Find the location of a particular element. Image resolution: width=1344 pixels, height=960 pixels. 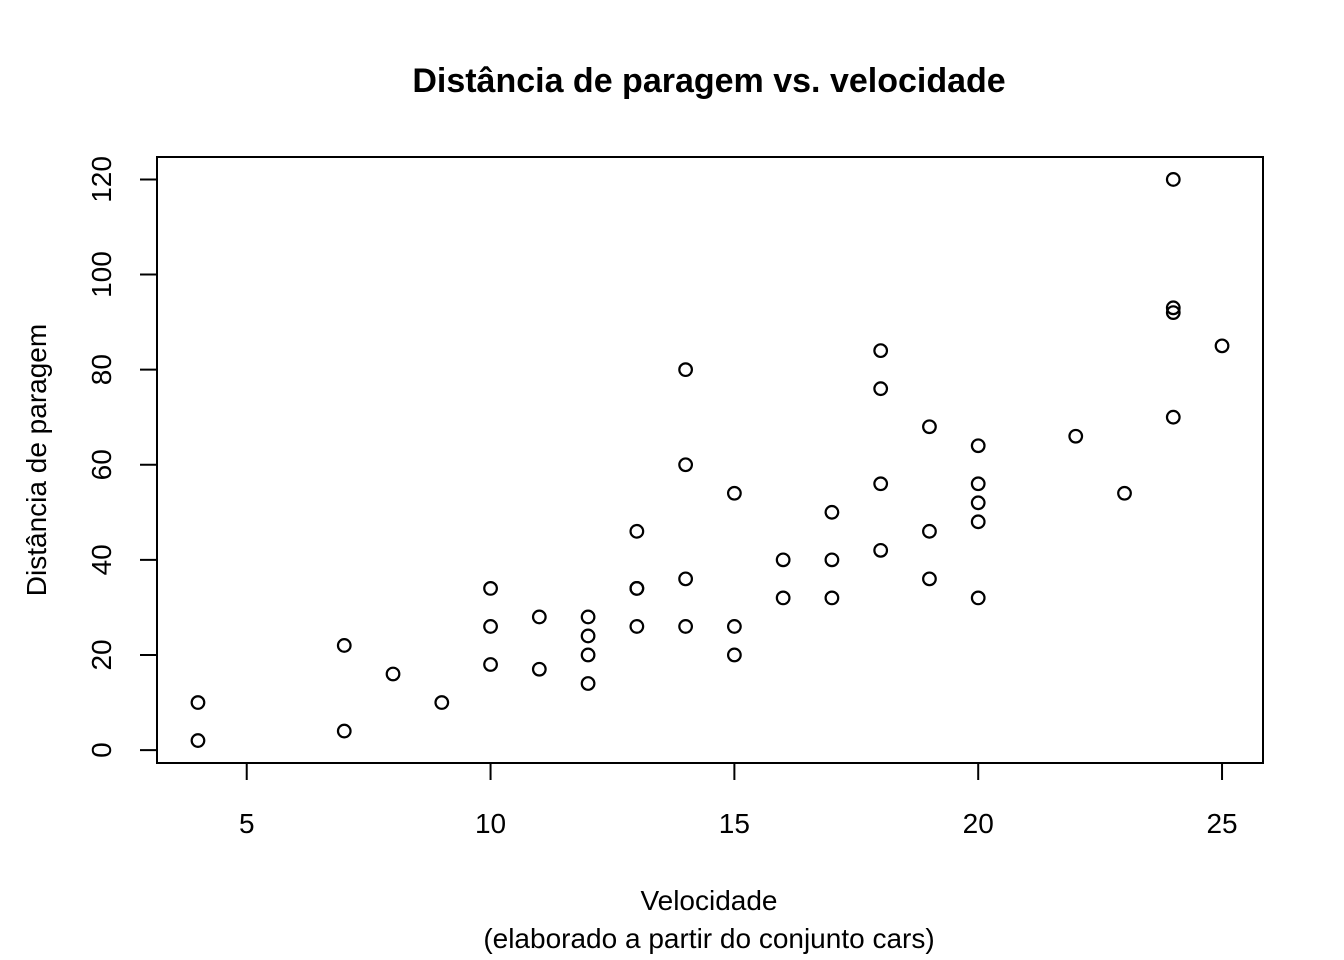

x-axis-label: Velocidade is located at coordinates (708, 900).